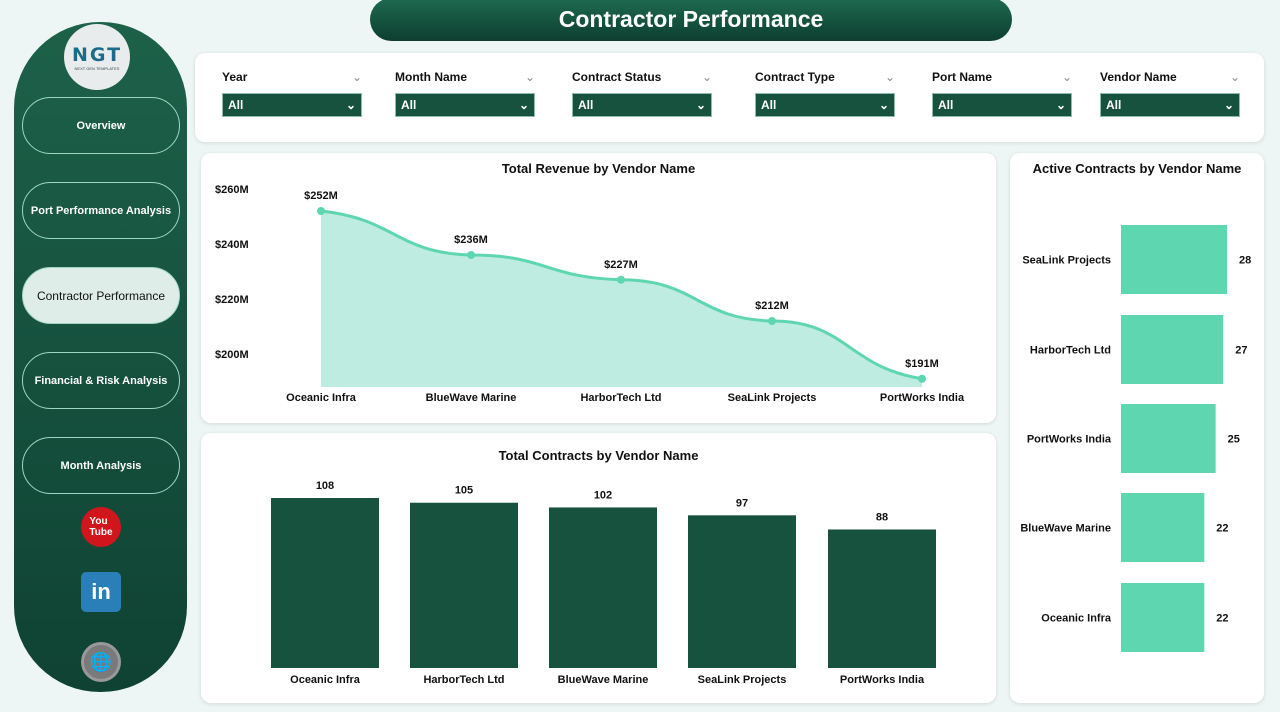 Image resolution: width=1280 pixels, height=712 pixels. Describe the element at coordinates (598, 168) in the screenshot. I see `chart-title: Total Revenue by Vendor Name` at that location.